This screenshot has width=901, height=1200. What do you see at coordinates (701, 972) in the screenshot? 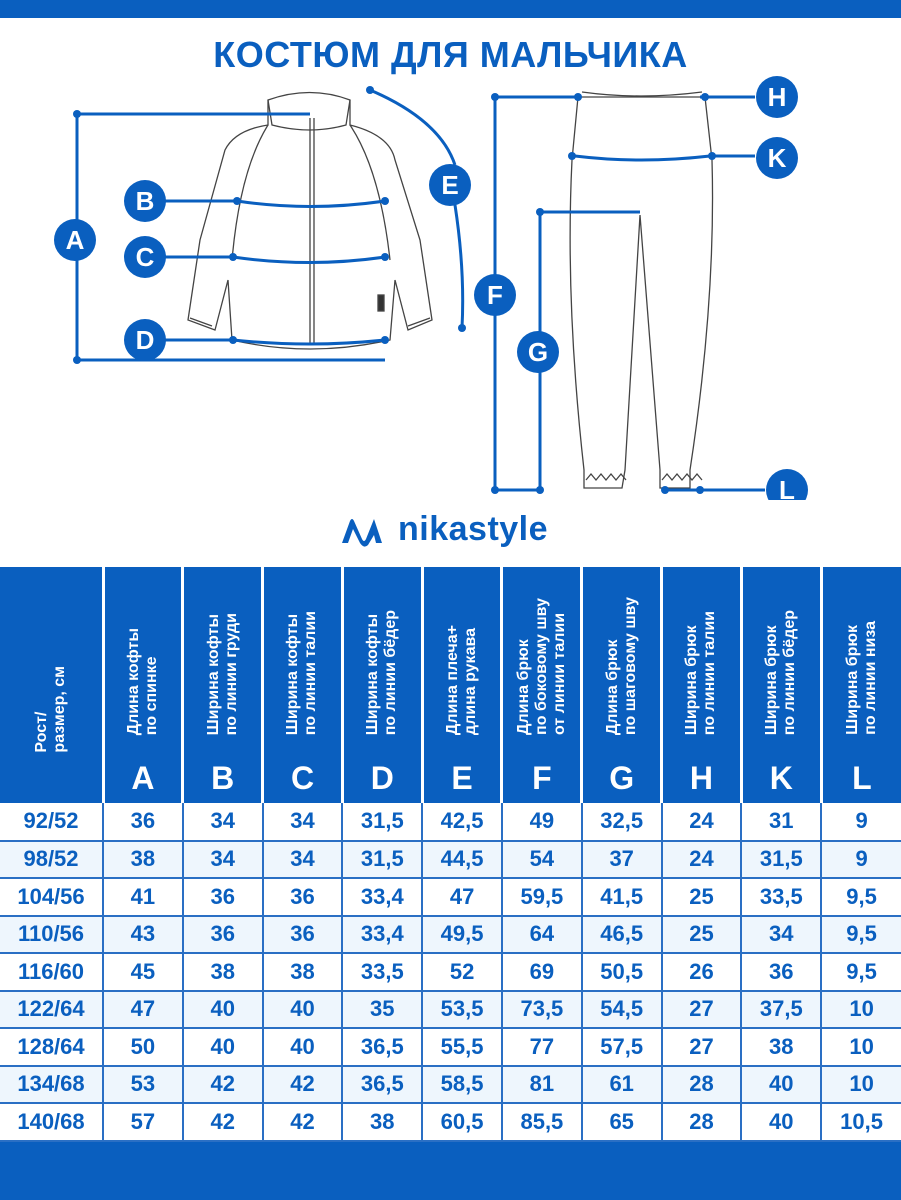
I see `measurement-cell: 26` at bounding box center [701, 972].